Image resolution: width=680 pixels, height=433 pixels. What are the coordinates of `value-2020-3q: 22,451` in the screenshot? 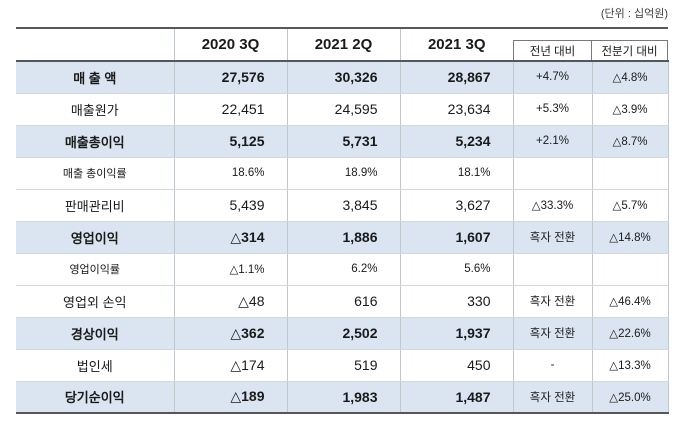 It's located at (231, 109).